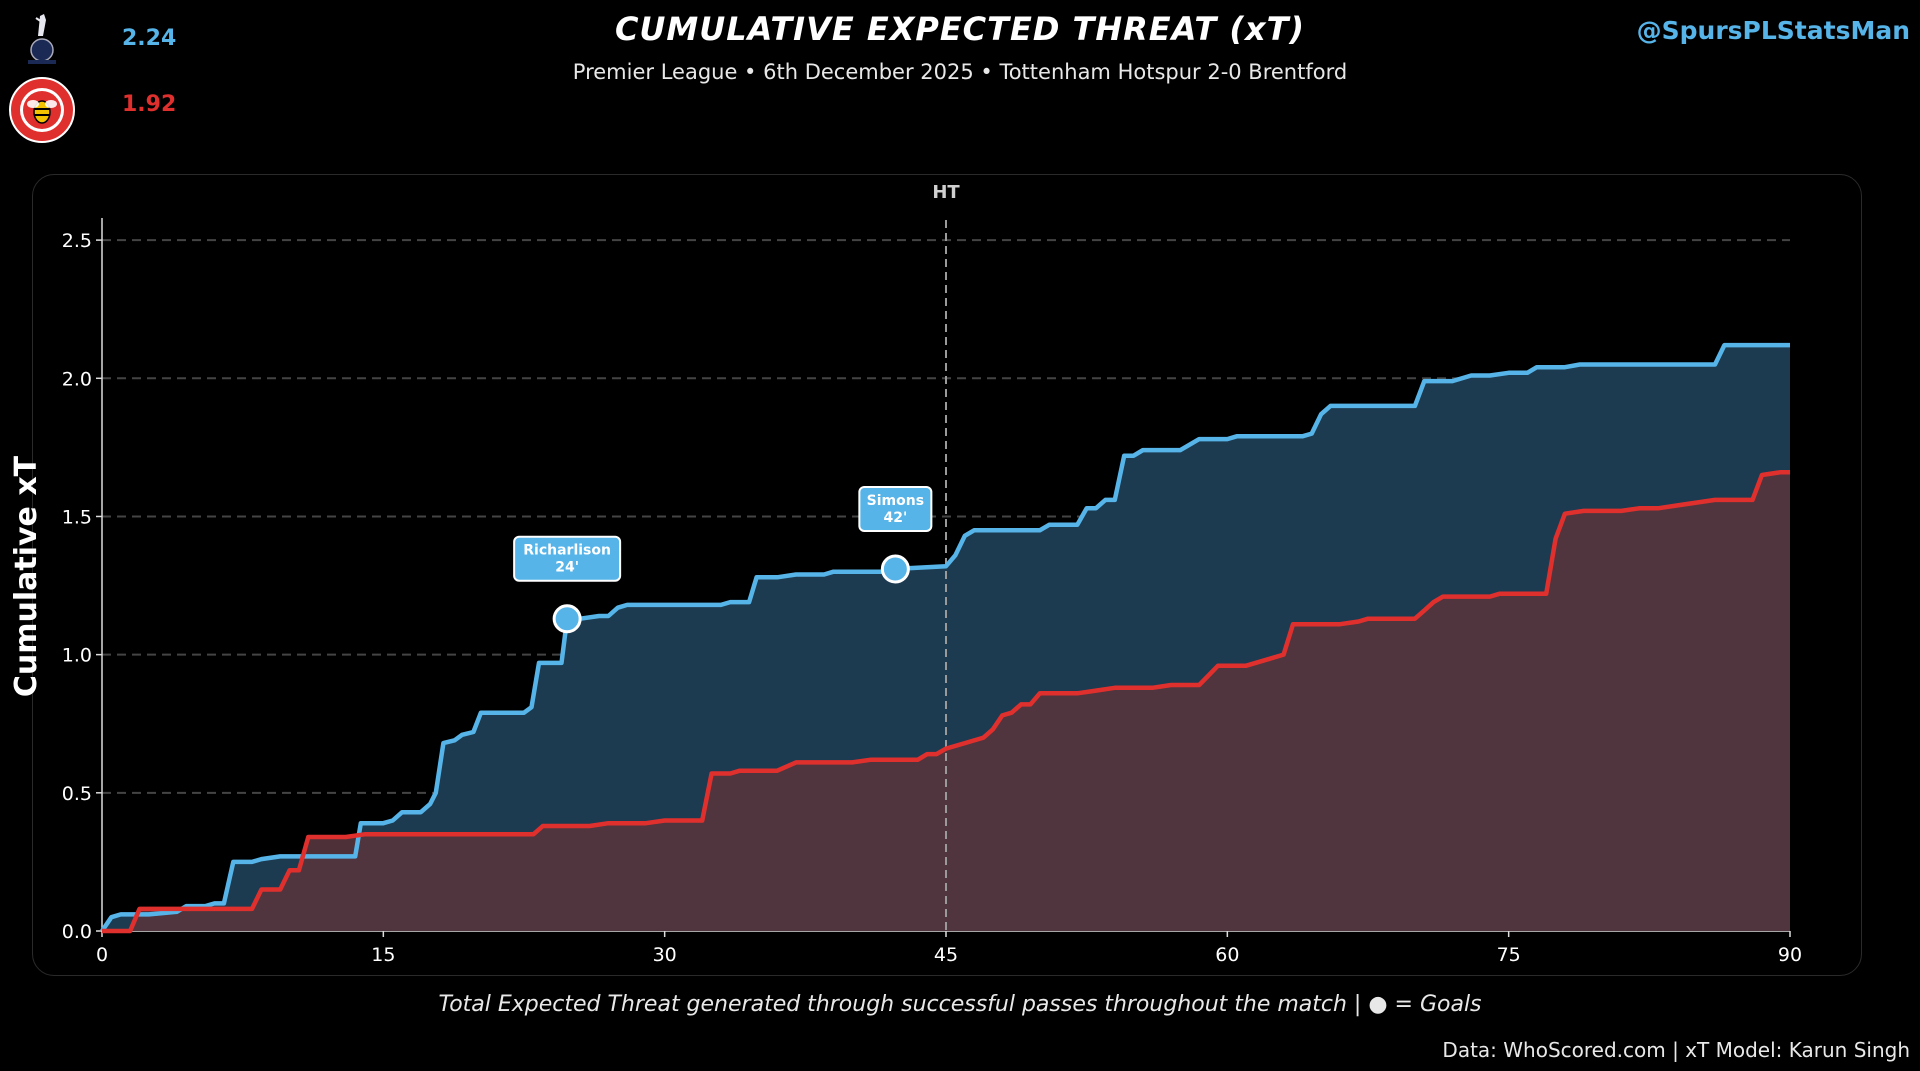 The height and width of the screenshot is (1071, 1920). Describe the element at coordinates (77, 517) in the screenshot. I see `y-tick-label: 1.5` at that location.